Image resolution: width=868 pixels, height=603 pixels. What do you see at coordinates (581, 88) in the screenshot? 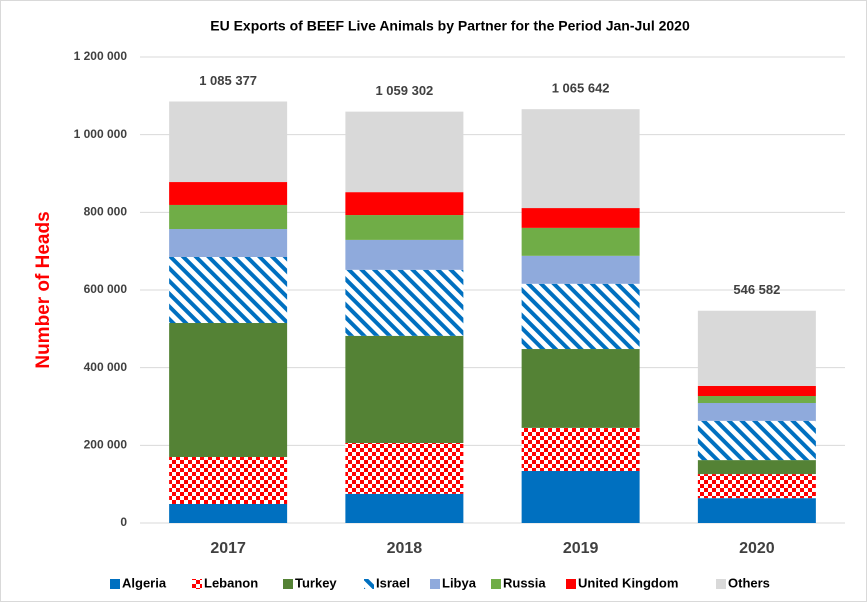
I see `total-label: 1 065 642` at bounding box center [581, 88].